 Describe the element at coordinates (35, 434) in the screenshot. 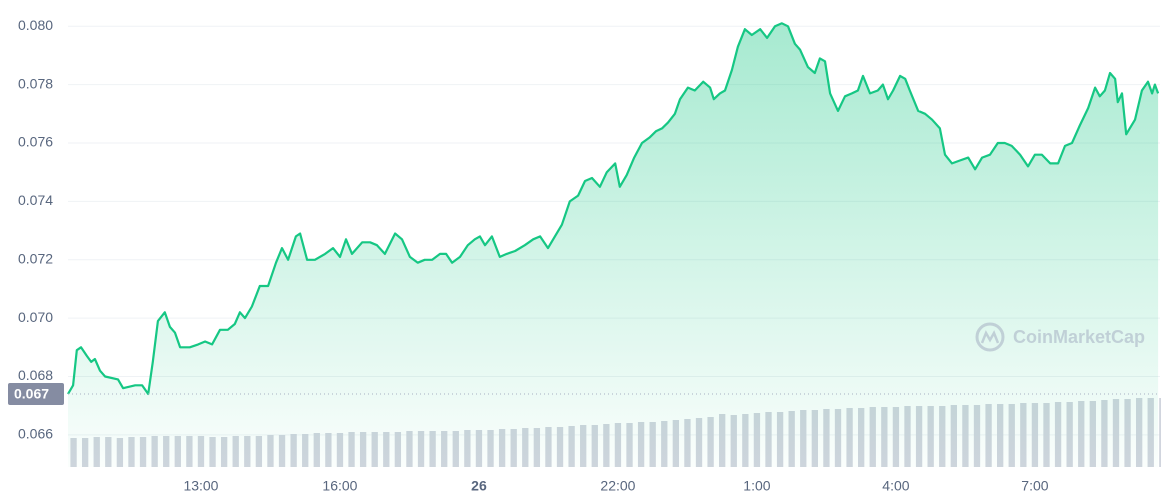

I see `y-tick-label: 0.066` at that location.